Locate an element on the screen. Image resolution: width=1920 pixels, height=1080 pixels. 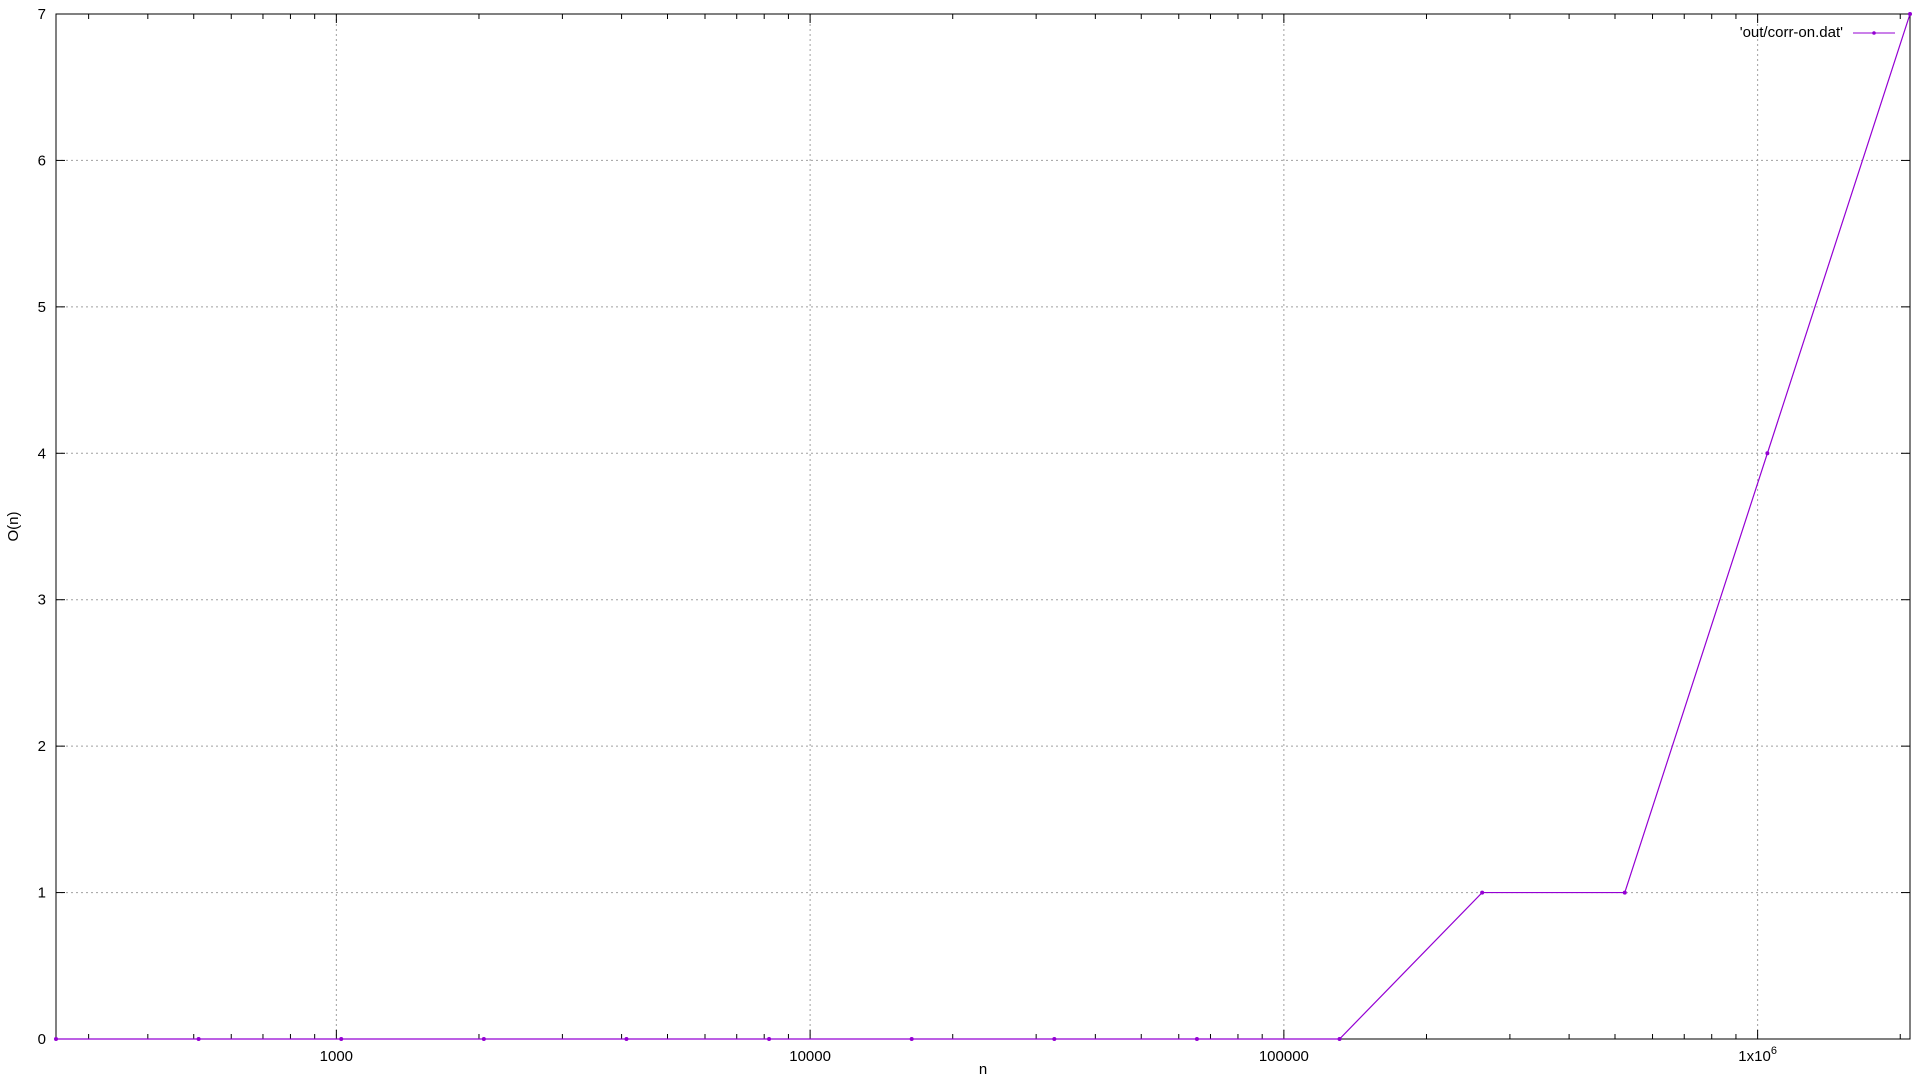
y-tick-label: 4 is located at coordinates (42, 453).